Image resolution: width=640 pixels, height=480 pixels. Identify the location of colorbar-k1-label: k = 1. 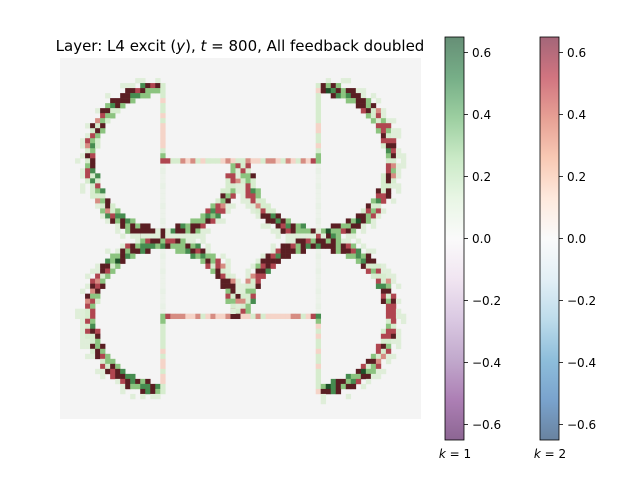
(455, 454).